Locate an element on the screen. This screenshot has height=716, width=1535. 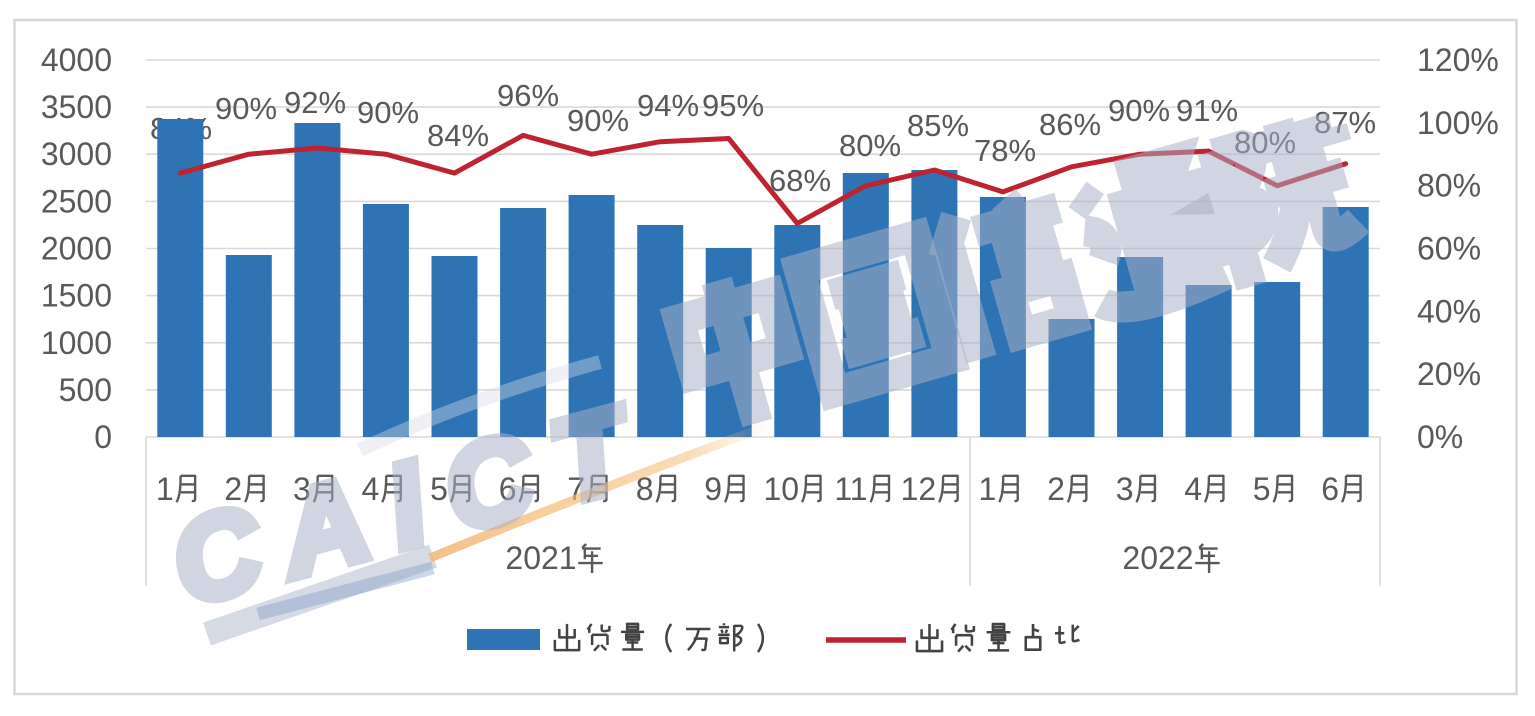
svg-text: 12 is located at coordinates (919, 489).